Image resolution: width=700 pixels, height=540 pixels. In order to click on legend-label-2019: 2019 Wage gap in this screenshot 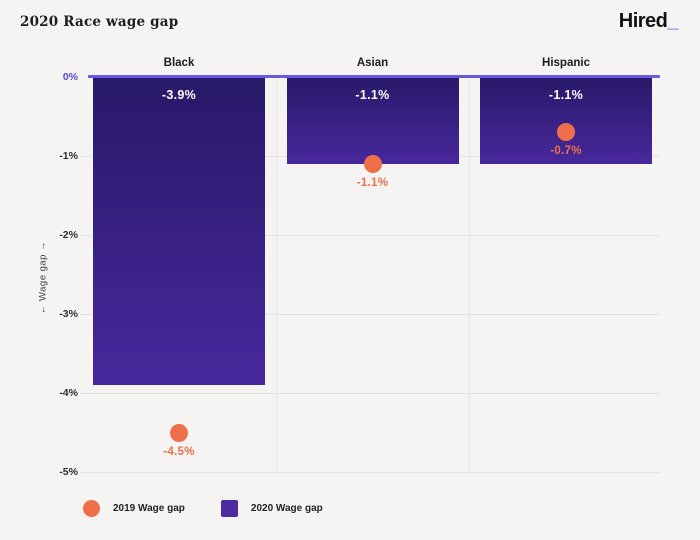, I will do `click(149, 508)`.